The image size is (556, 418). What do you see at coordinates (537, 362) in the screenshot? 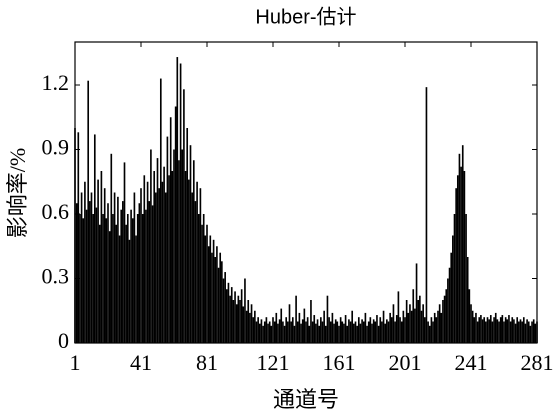
I see `x-tick-label: 281` at bounding box center [537, 362].